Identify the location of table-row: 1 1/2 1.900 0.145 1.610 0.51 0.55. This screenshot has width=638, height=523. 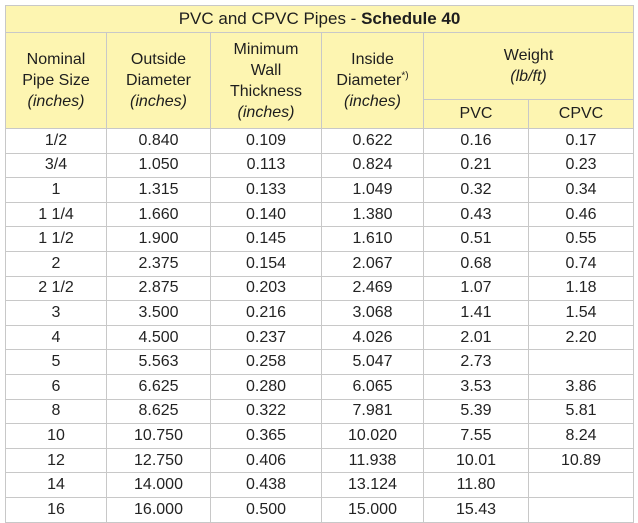
(320, 239).